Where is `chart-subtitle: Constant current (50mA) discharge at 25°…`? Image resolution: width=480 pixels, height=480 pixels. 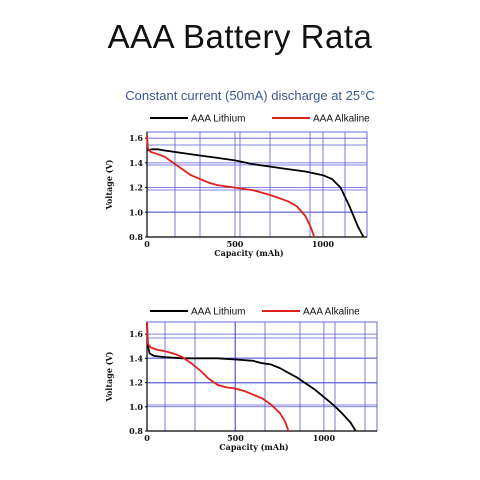 chart-subtitle: Constant current (50mA) discharge at 25°… is located at coordinates (250, 95).